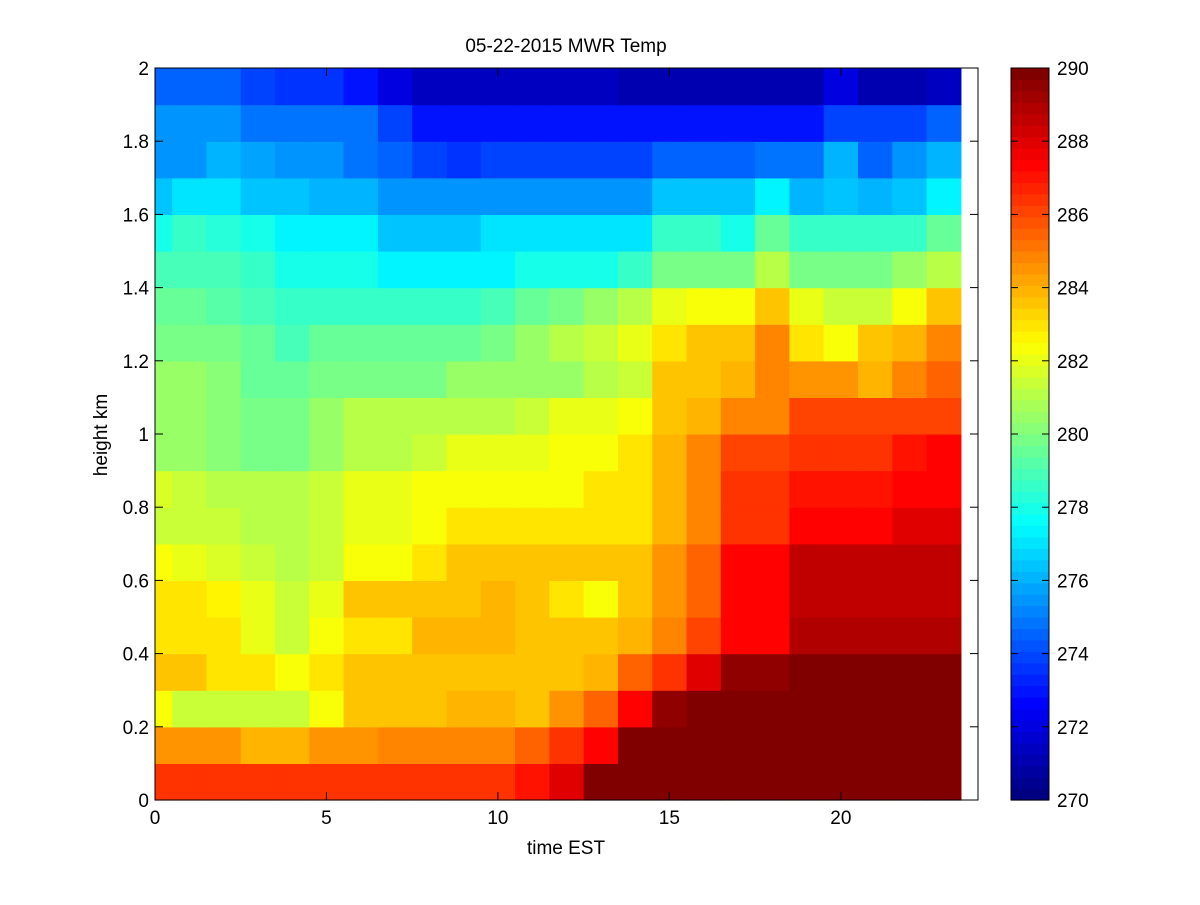  I want to click on colorbar-tick-label: 288, so click(1073, 142).